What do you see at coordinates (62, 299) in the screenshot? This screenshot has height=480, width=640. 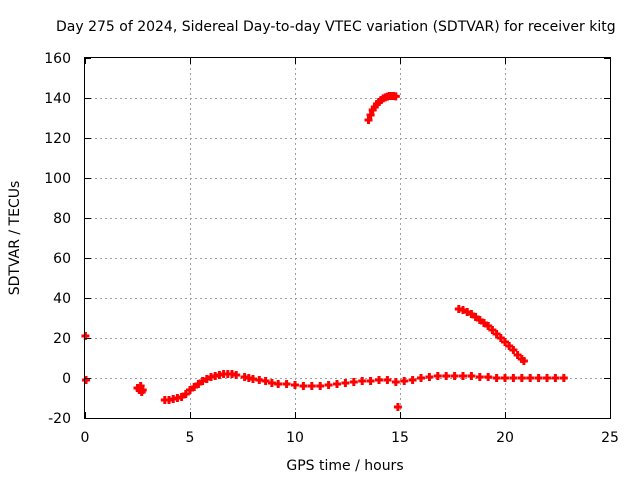 I see `y-tick-label: 40` at bounding box center [62, 299].